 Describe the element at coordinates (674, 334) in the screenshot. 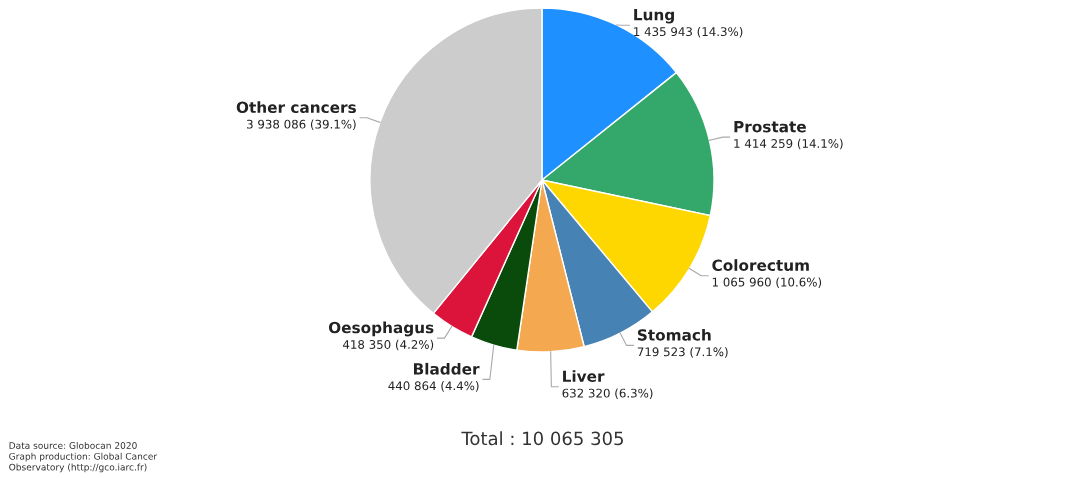

I see `slice-label: Stomach` at that location.